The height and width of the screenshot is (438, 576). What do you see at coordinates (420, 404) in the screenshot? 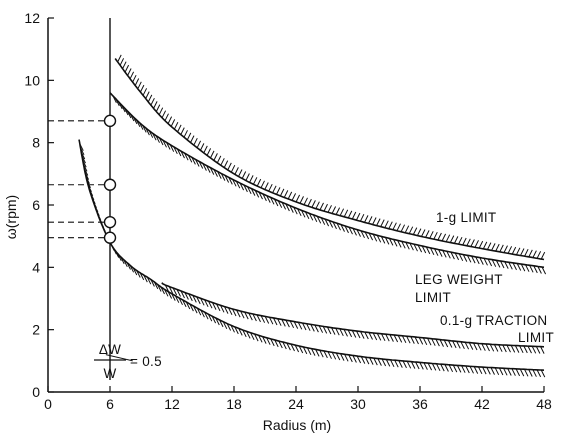
I see `x-tick-label: 36` at bounding box center [420, 404].